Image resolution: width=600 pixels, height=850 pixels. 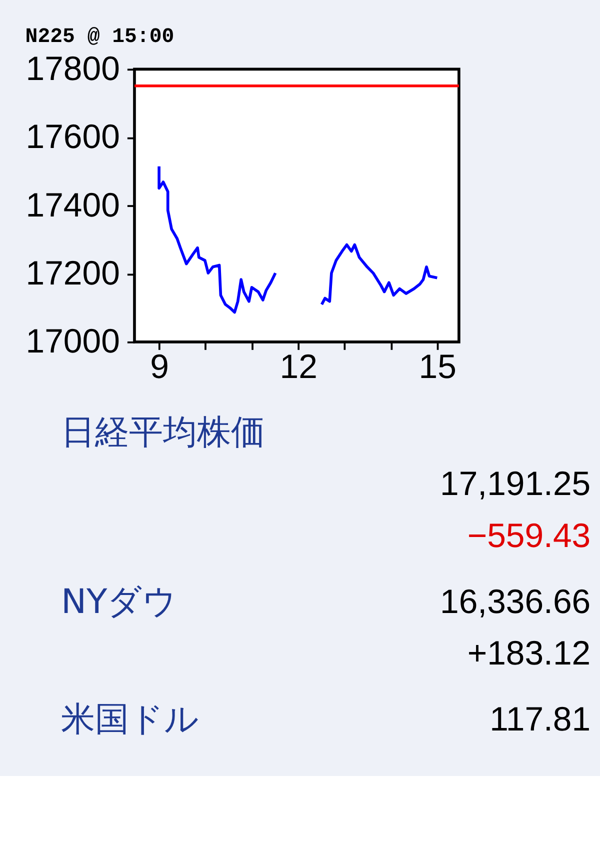 I want to click on text: 16,336.66, so click(x=515, y=601).